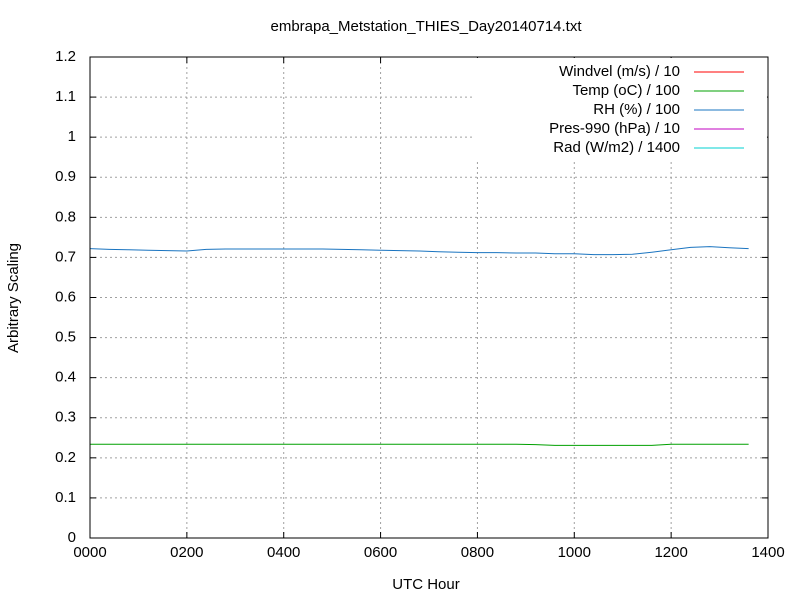 This screenshot has width=800, height=600. Describe the element at coordinates (65, 176) in the screenshot. I see `y-tick-label: 0.9` at that location.